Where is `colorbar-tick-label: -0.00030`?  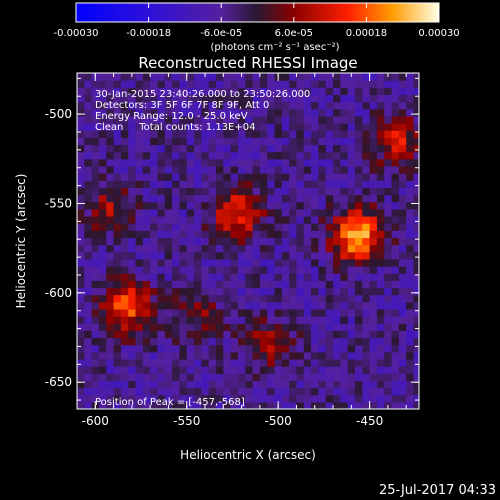 colorbar-tick-label: -0.00030 is located at coordinates (76, 33).